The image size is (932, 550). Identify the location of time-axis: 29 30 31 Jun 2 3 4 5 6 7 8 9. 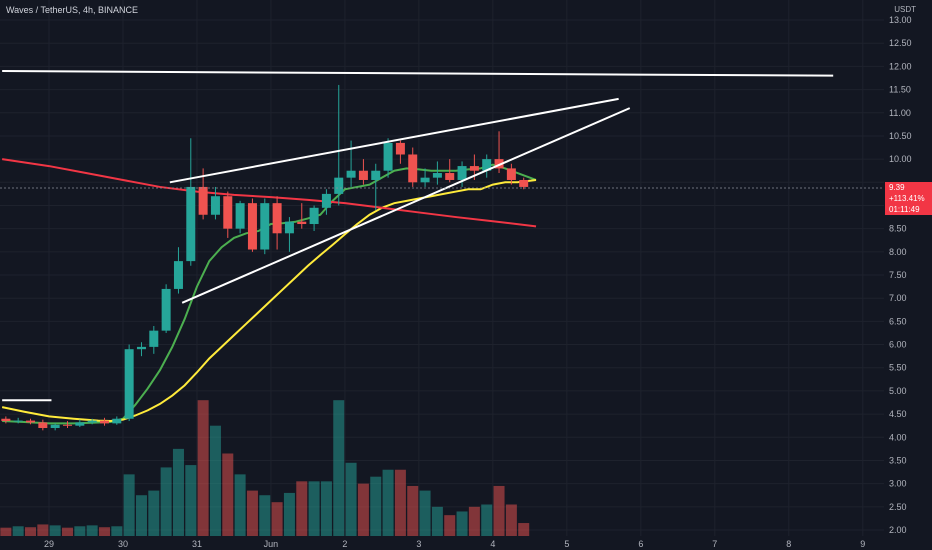
(442, 543).